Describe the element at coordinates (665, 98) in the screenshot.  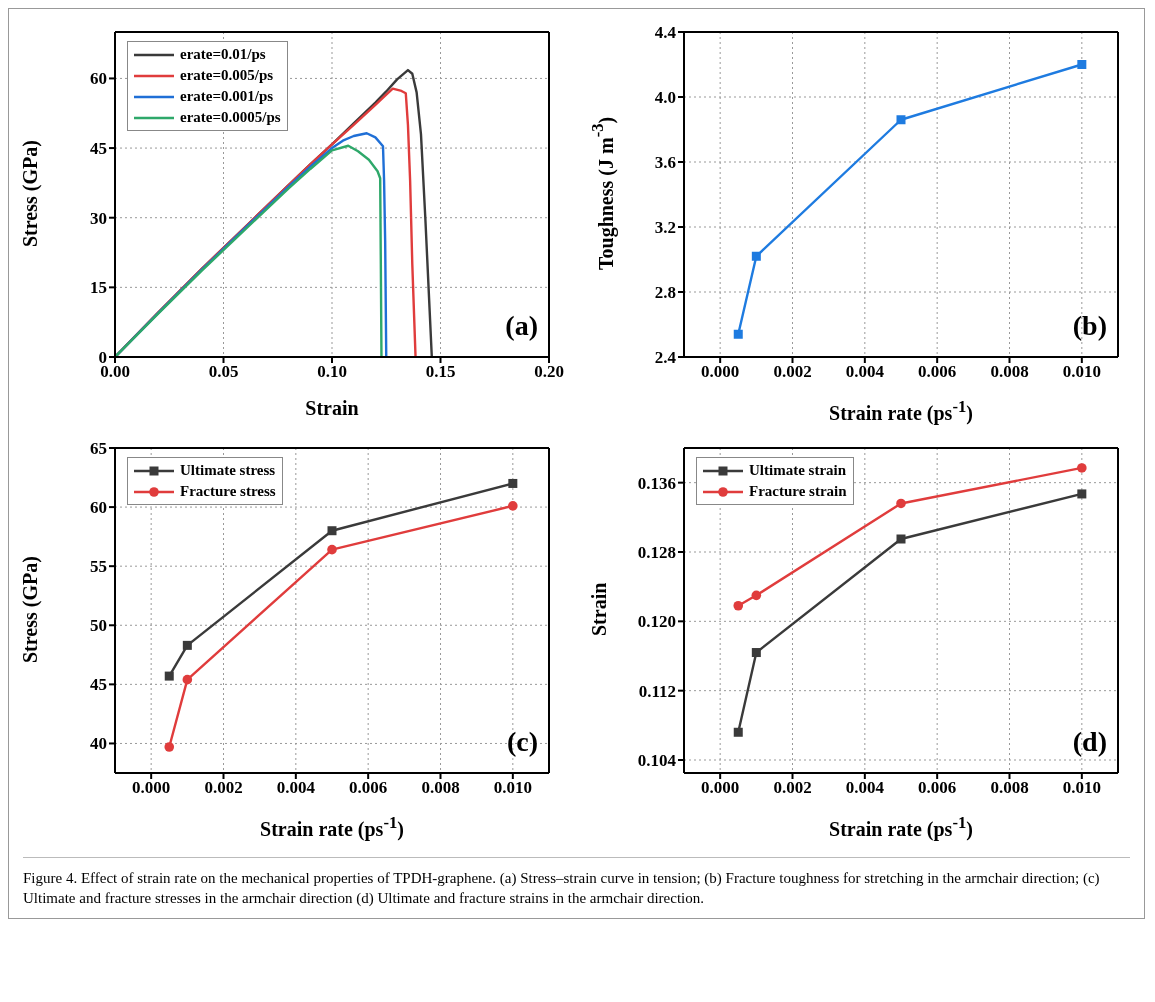
I see `y-tick-label: 4.0` at that location.